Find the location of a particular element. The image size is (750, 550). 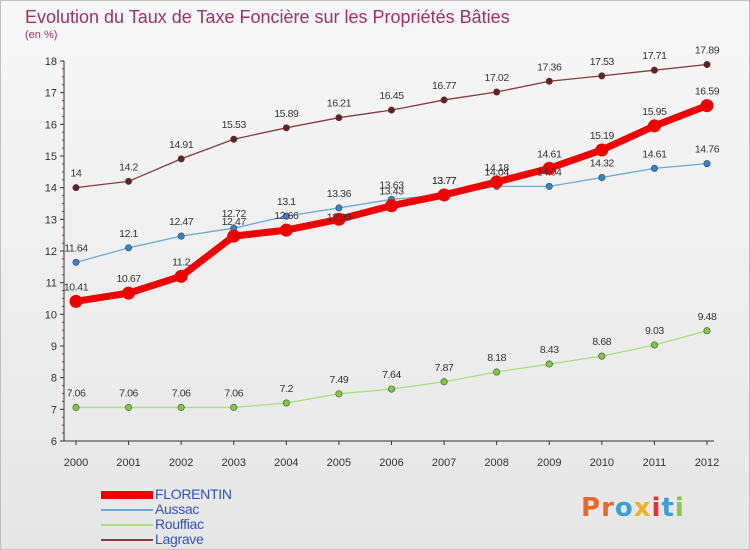

data-label-lagrave: 14.91 is located at coordinates (181, 145).